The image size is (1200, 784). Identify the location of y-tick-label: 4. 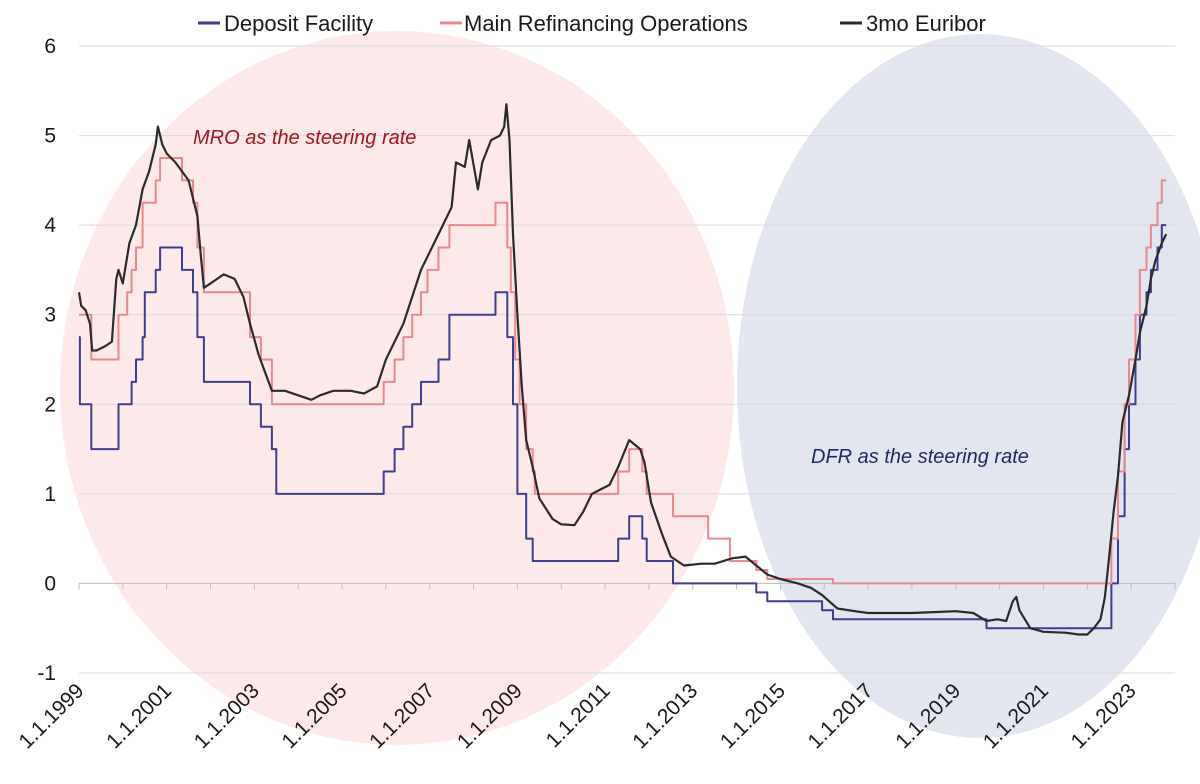
(50, 225).